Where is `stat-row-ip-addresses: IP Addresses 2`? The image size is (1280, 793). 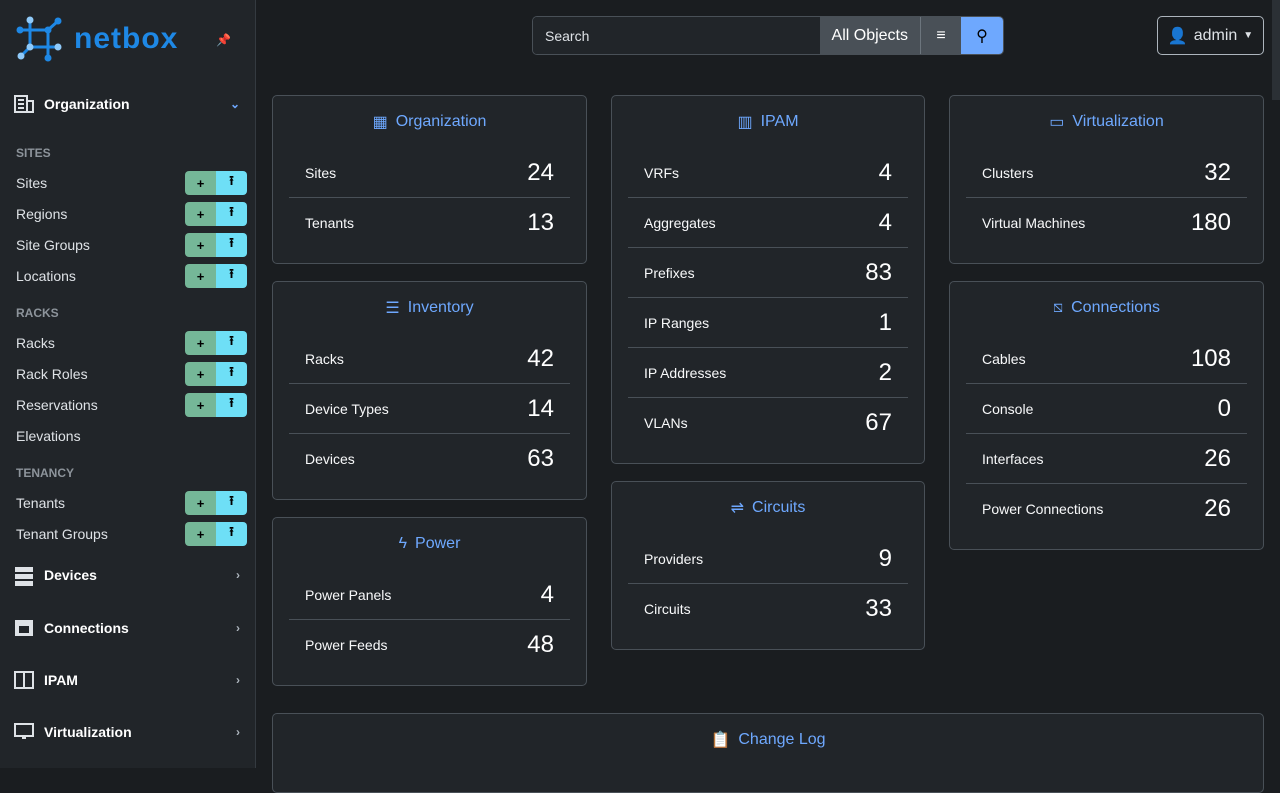 stat-row-ip-addresses: IP Addresses 2 is located at coordinates (768, 373).